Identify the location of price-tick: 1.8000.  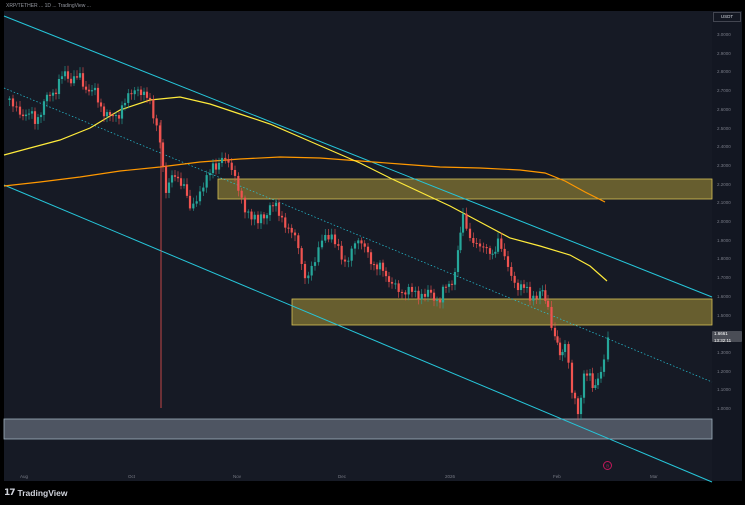
(724, 259).